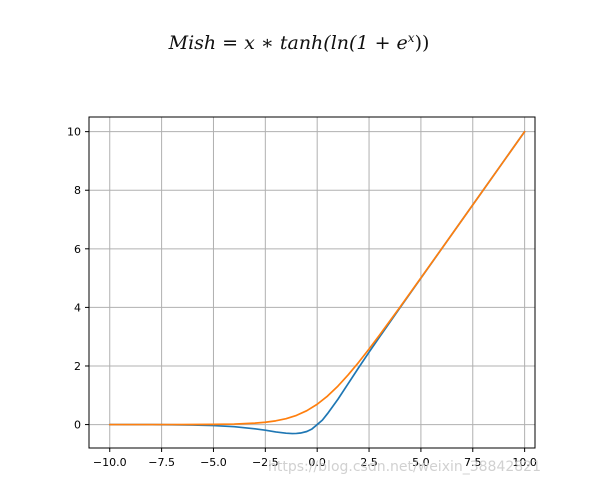 The width and height of the screenshot is (593, 483). What do you see at coordinates (404, 467) in the screenshot?
I see `watermark-text: https://blog.csdn.net/weixin_38842821` at bounding box center [404, 467].